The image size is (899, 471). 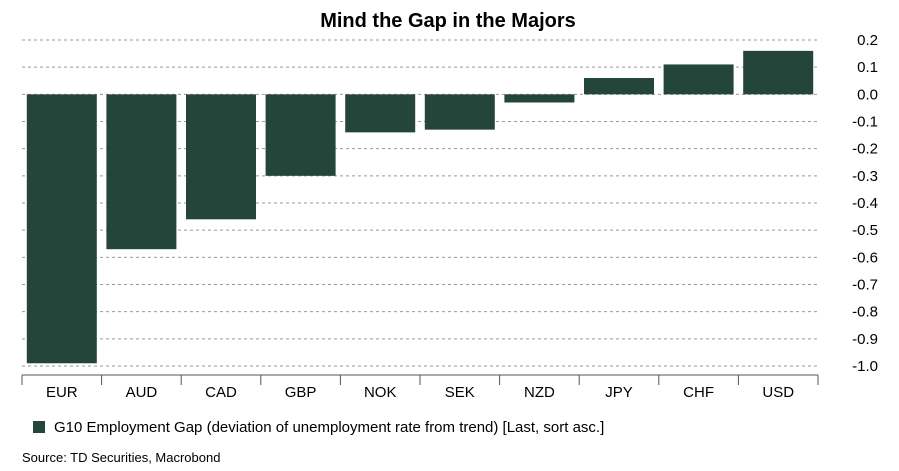 What do you see at coordinates (619, 86) in the screenshot?
I see `bar-jpy` at bounding box center [619, 86].